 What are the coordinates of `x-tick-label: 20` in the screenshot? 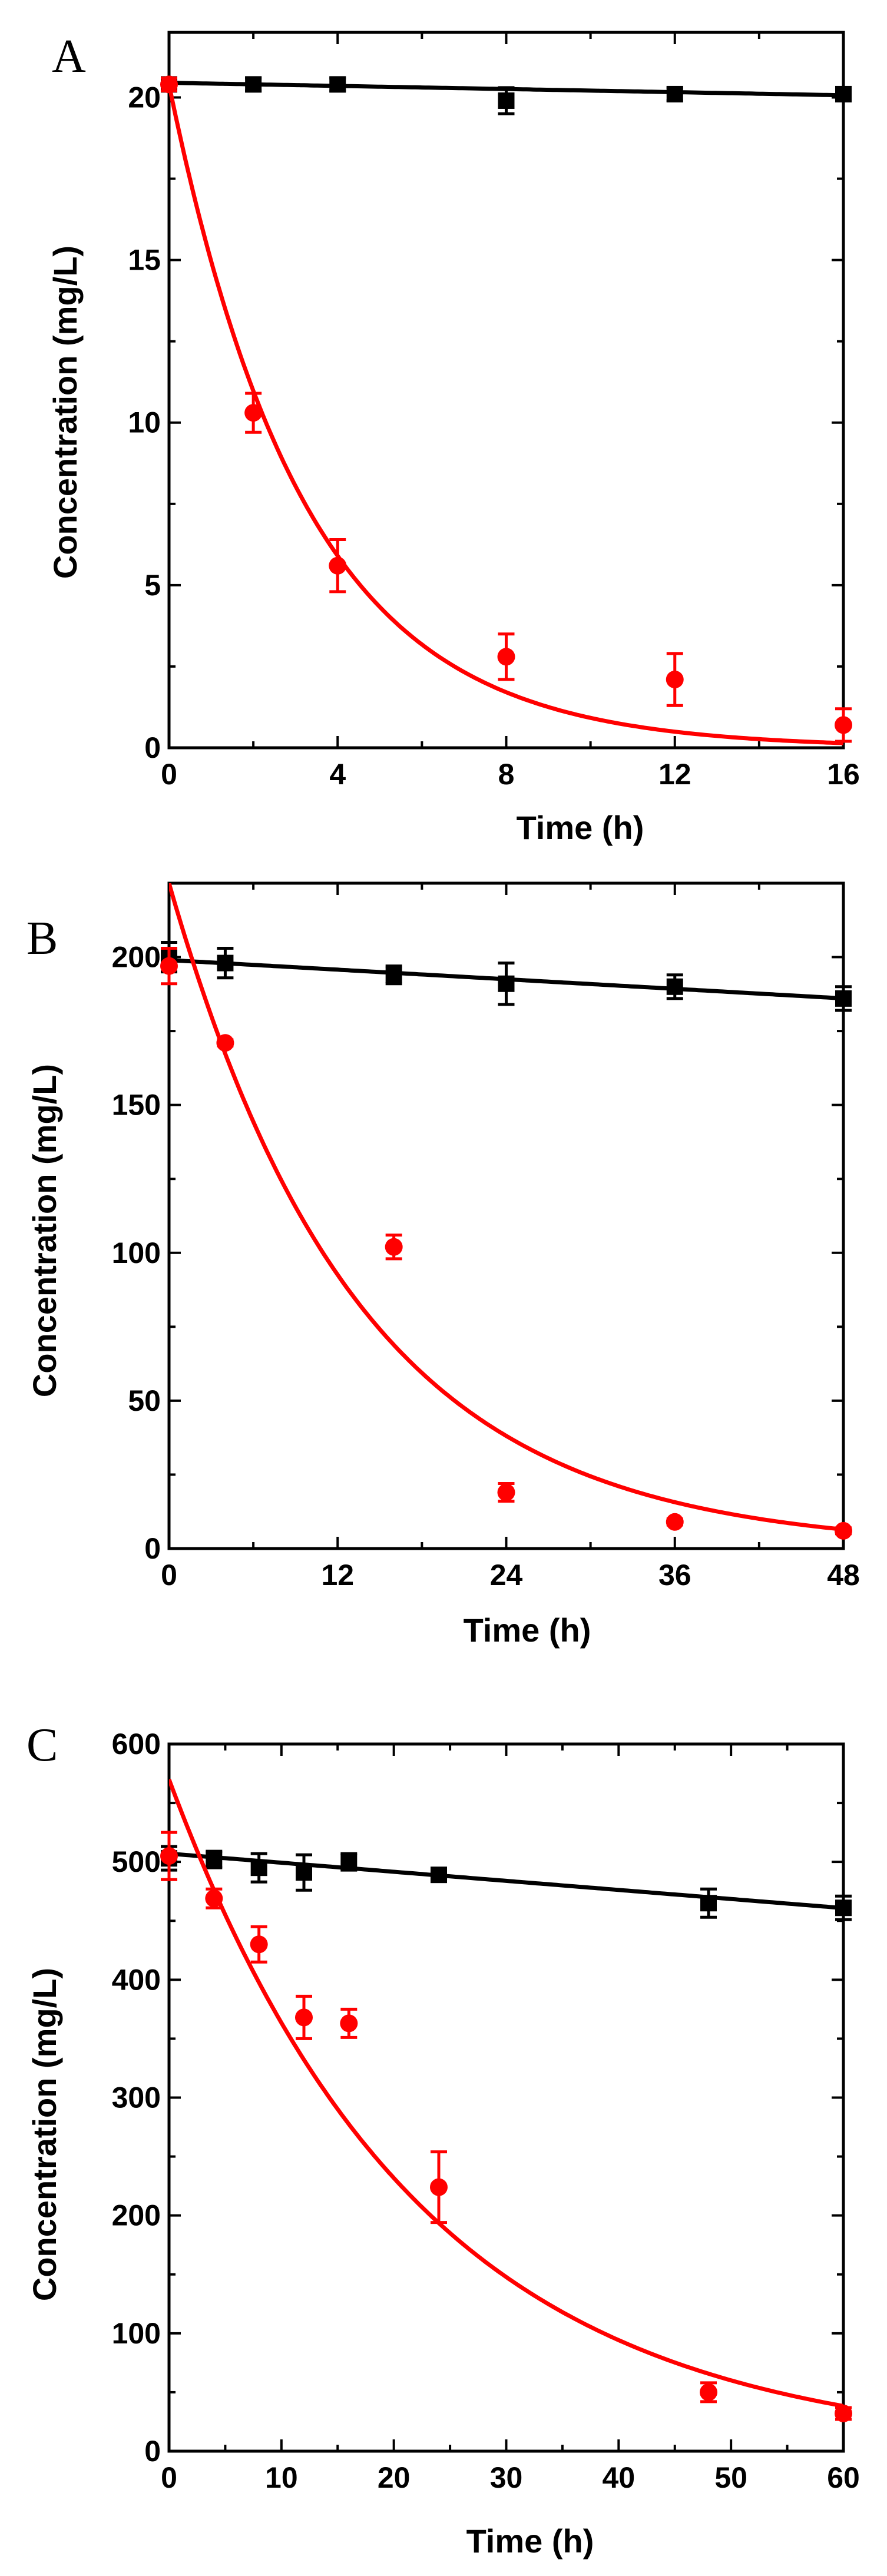 It's located at (395, 2477).